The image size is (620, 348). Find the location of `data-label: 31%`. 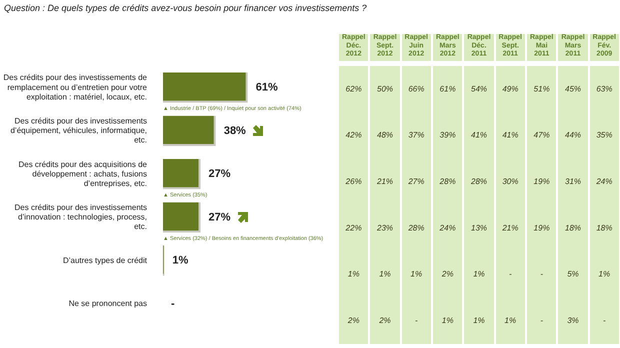

data-label: 31% is located at coordinates (573, 181).